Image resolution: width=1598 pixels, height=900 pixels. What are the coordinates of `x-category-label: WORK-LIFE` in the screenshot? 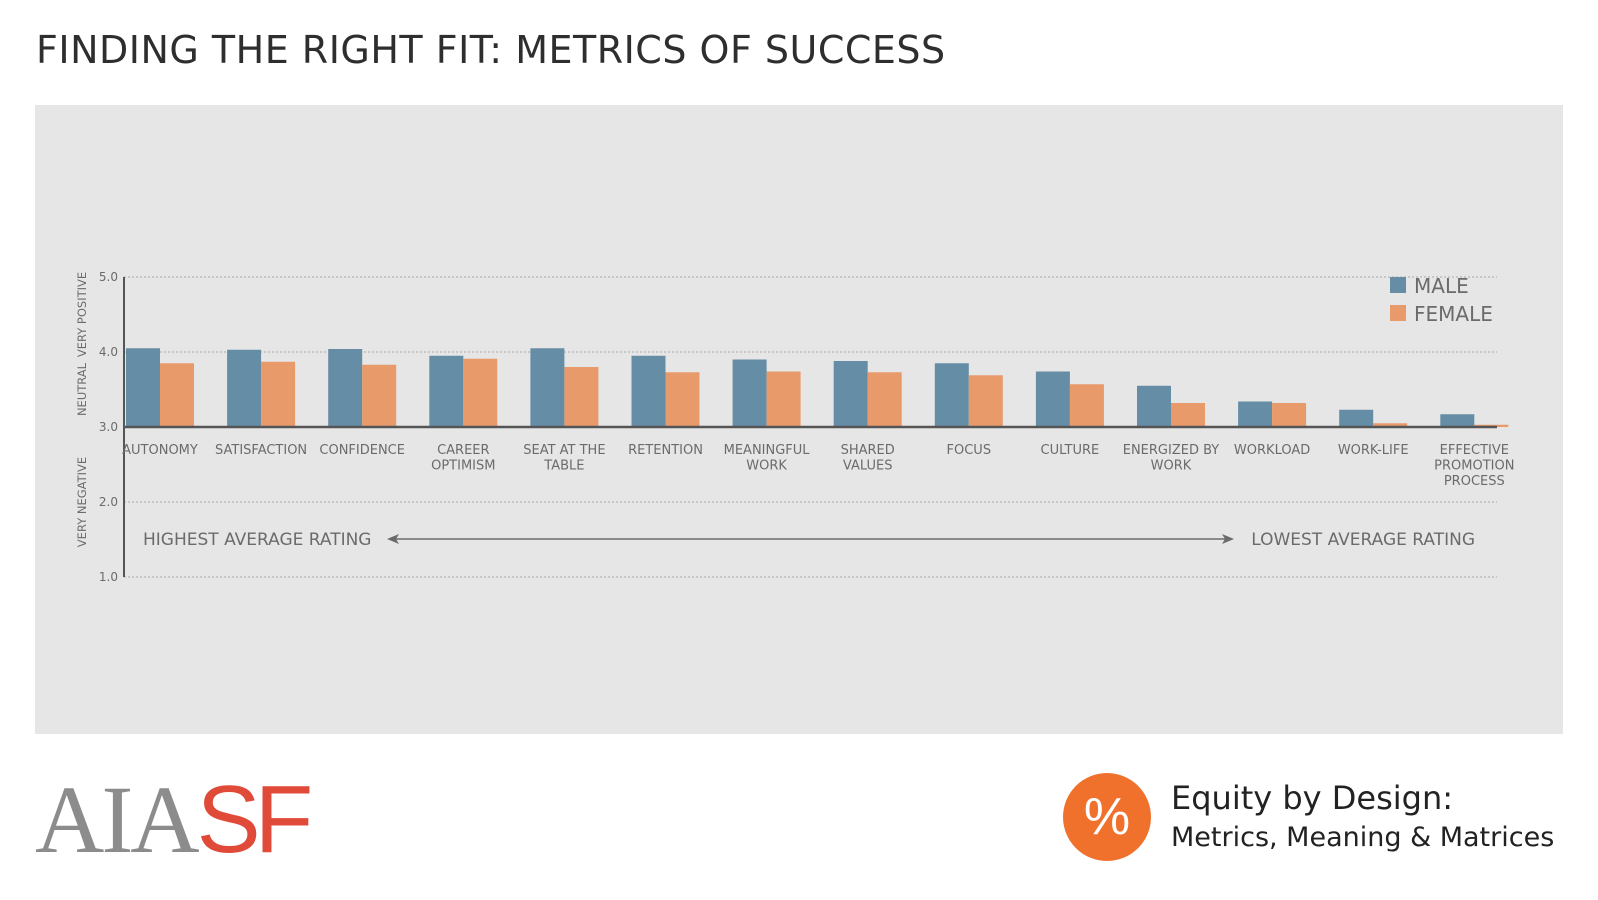 It's located at (1373, 450).